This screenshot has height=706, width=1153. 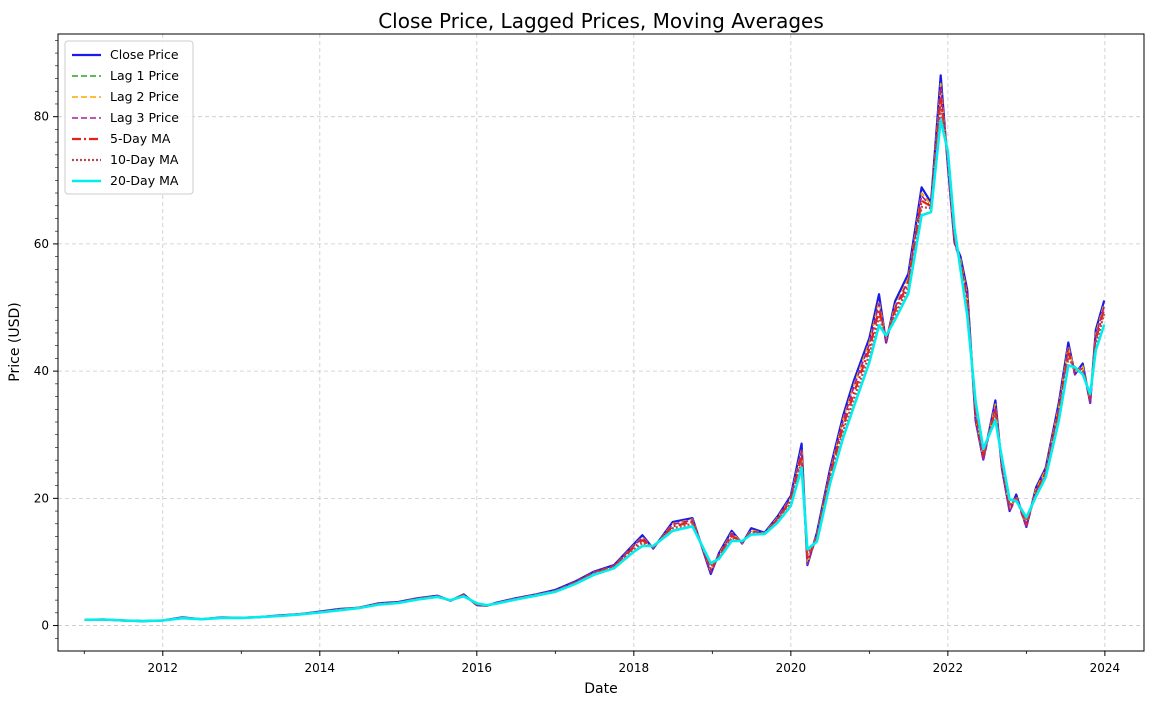 I want to click on x-tick-label: 2022, so click(x=948, y=668).